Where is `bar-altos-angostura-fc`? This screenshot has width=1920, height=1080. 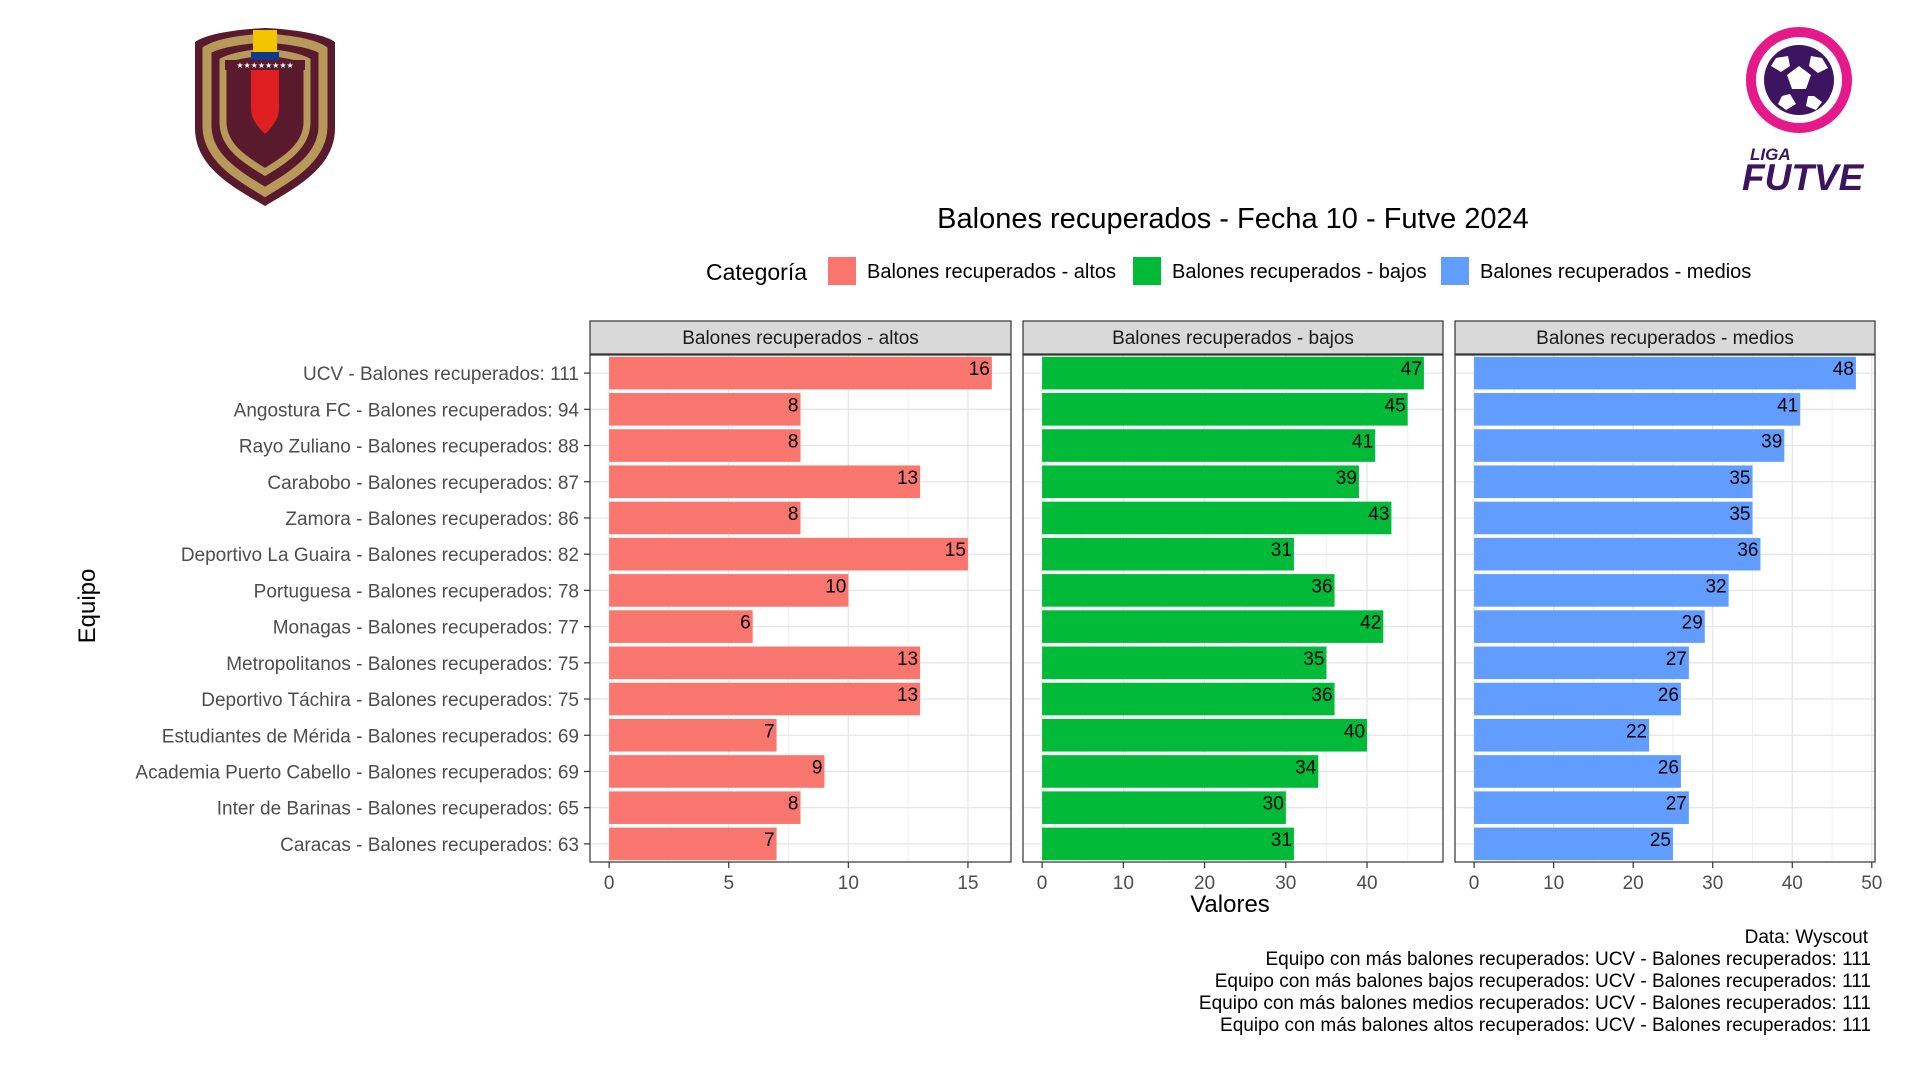 bar-altos-angostura-fc is located at coordinates (705, 409).